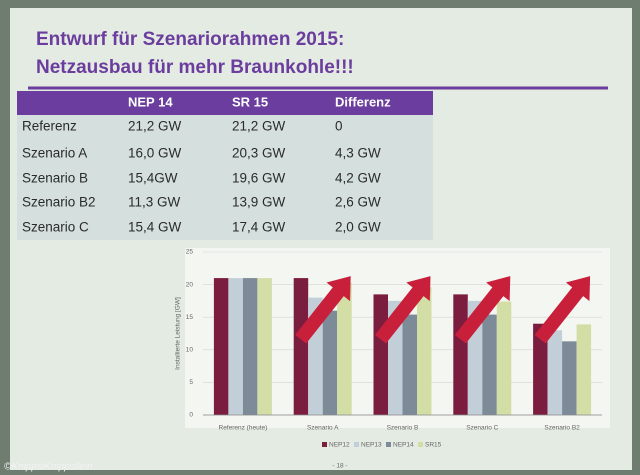  I want to click on table-cell: 16,0 GW, so click(155, 153).